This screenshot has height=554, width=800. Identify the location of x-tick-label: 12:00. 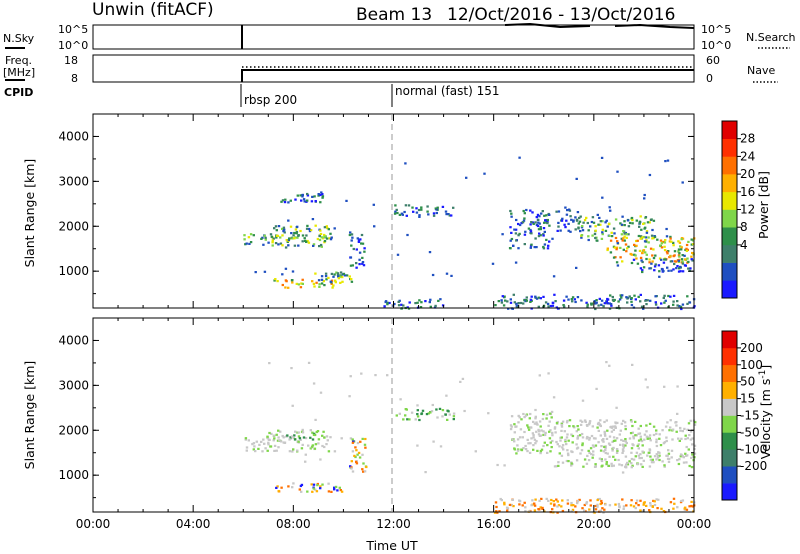
(393, 524).